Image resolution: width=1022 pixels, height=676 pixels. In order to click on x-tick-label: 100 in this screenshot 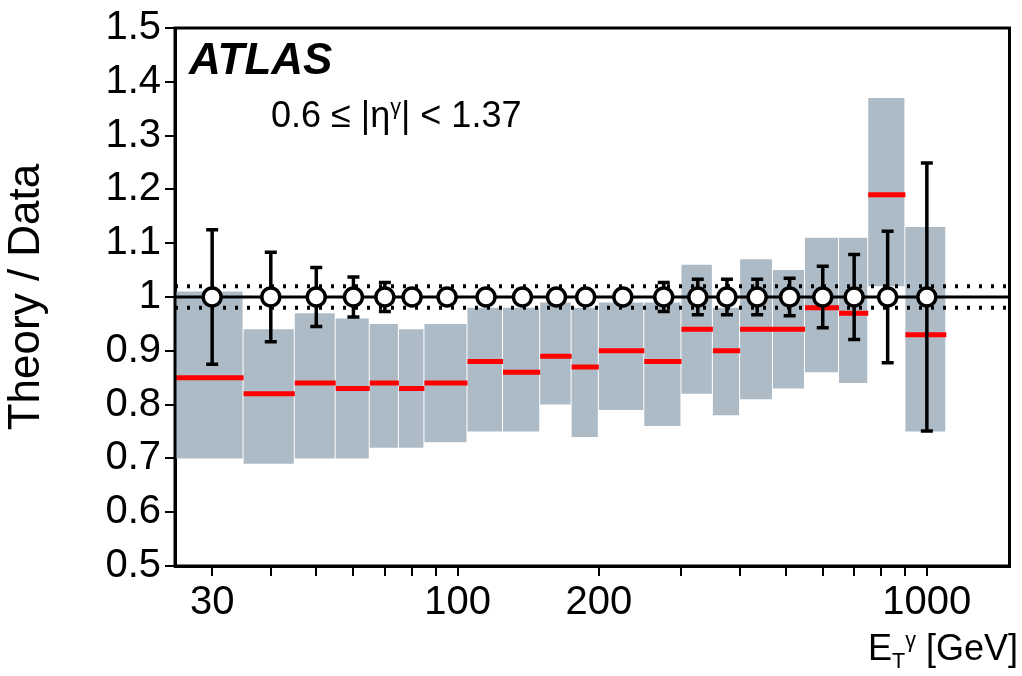, I will do `click(457, 600)`.